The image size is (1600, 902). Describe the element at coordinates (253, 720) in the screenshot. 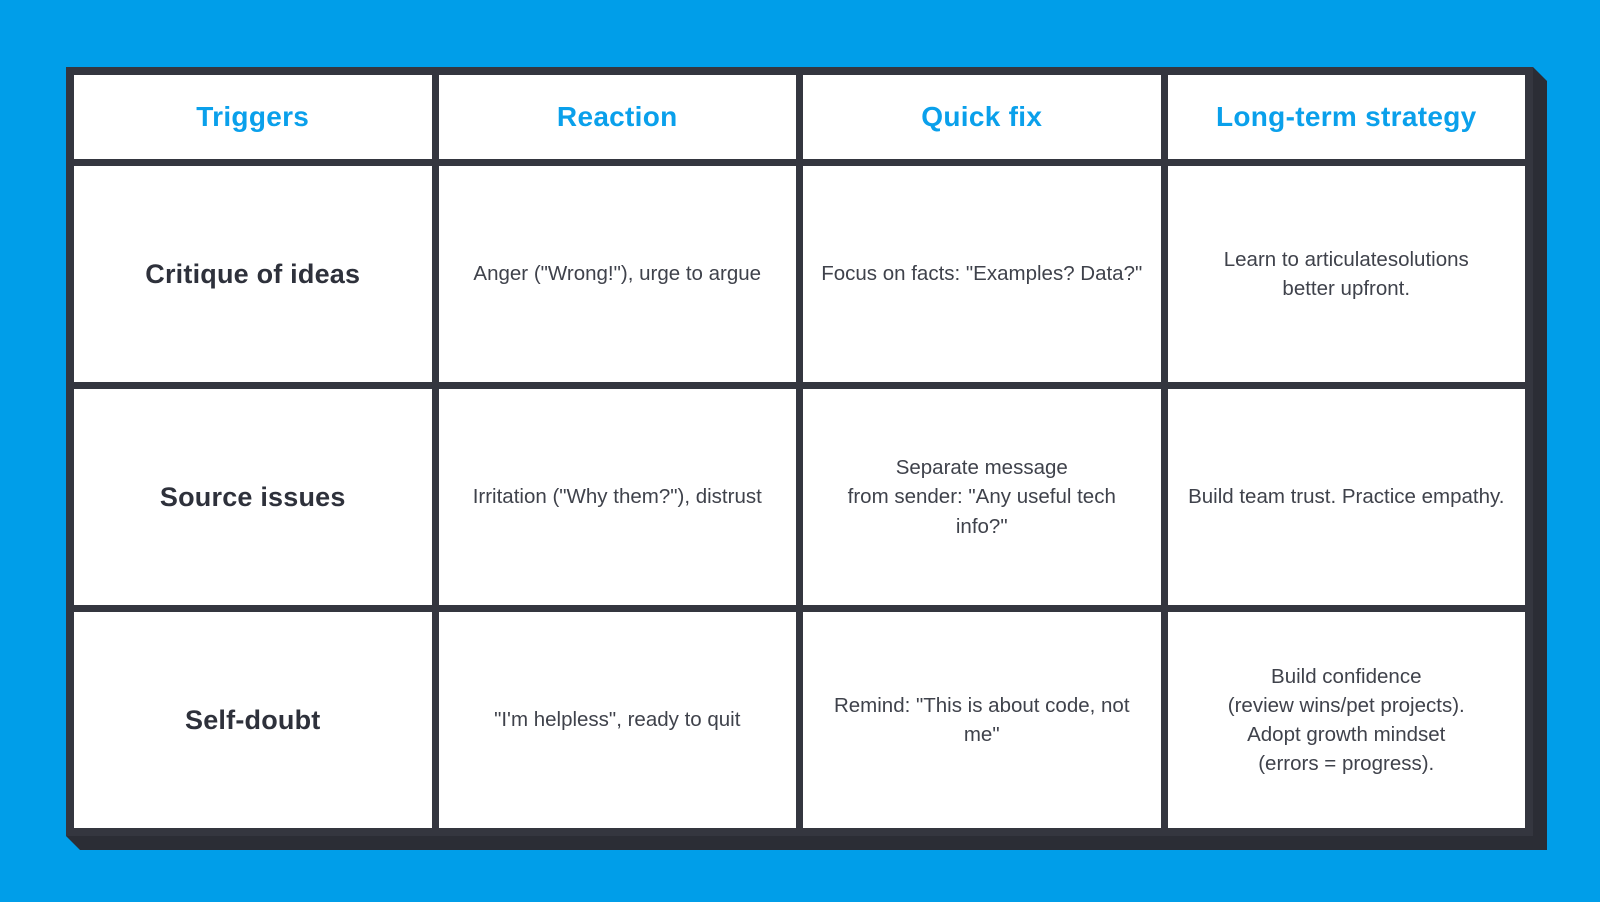

I see `row3-trigger-cell: Self-doubt` at that location.